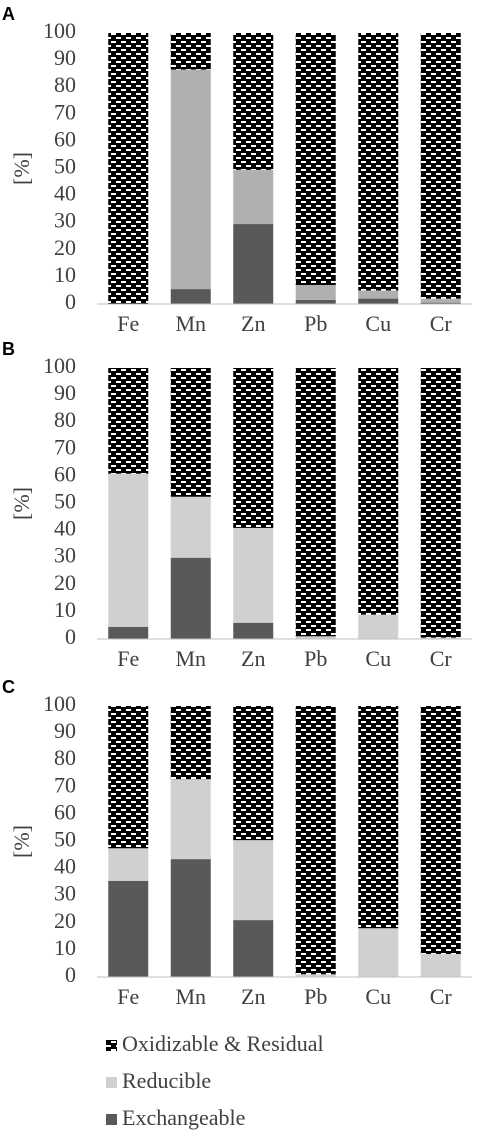  Describe the element at coordinates (8, 687) in the screenshot. I see `panel-label: C` at that location.